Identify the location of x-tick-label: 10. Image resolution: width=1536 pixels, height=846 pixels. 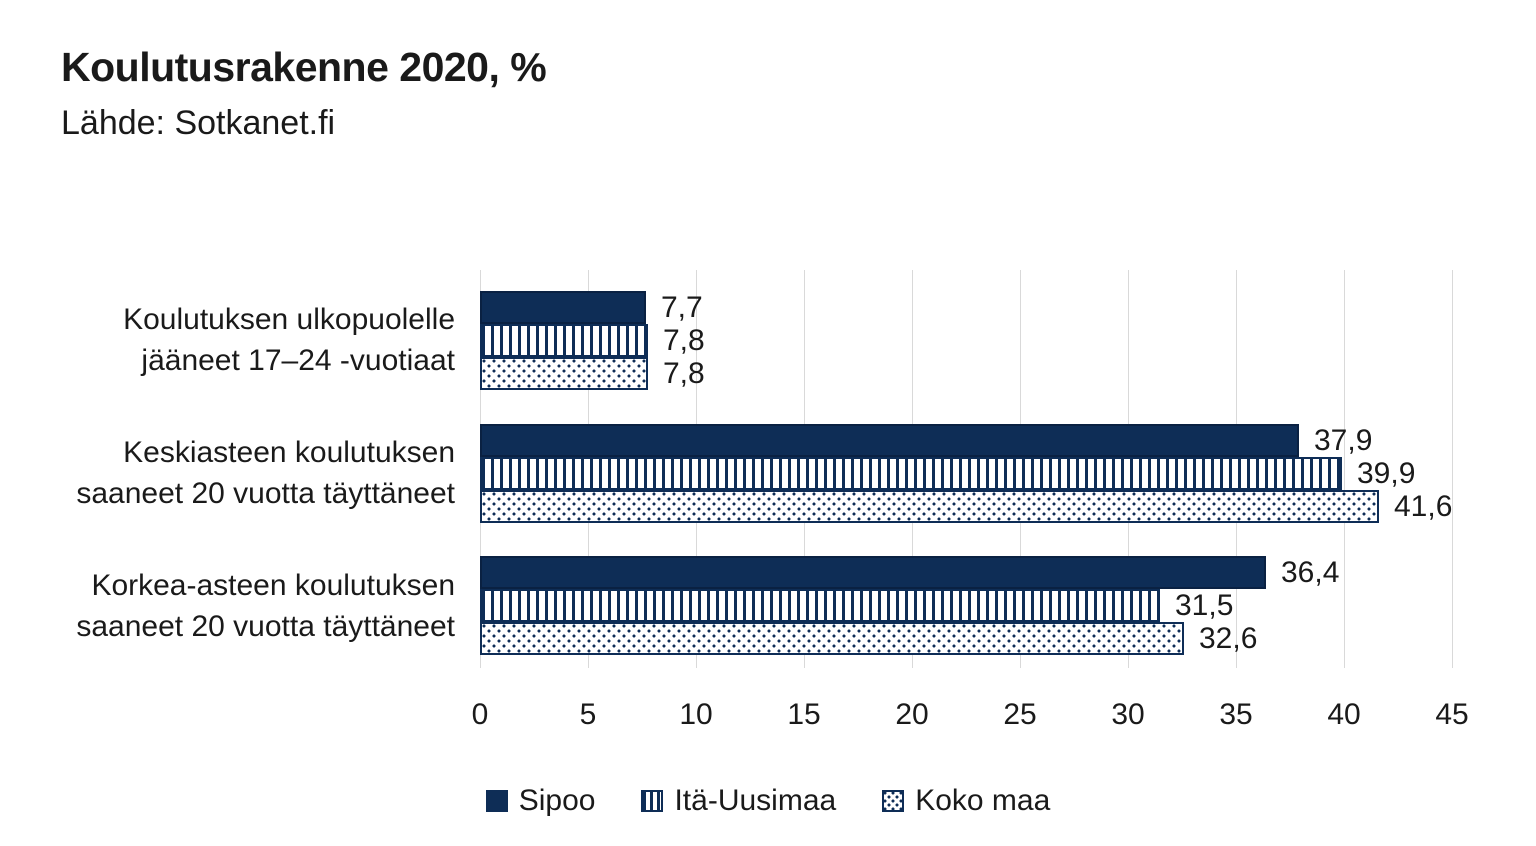
(696, 714).